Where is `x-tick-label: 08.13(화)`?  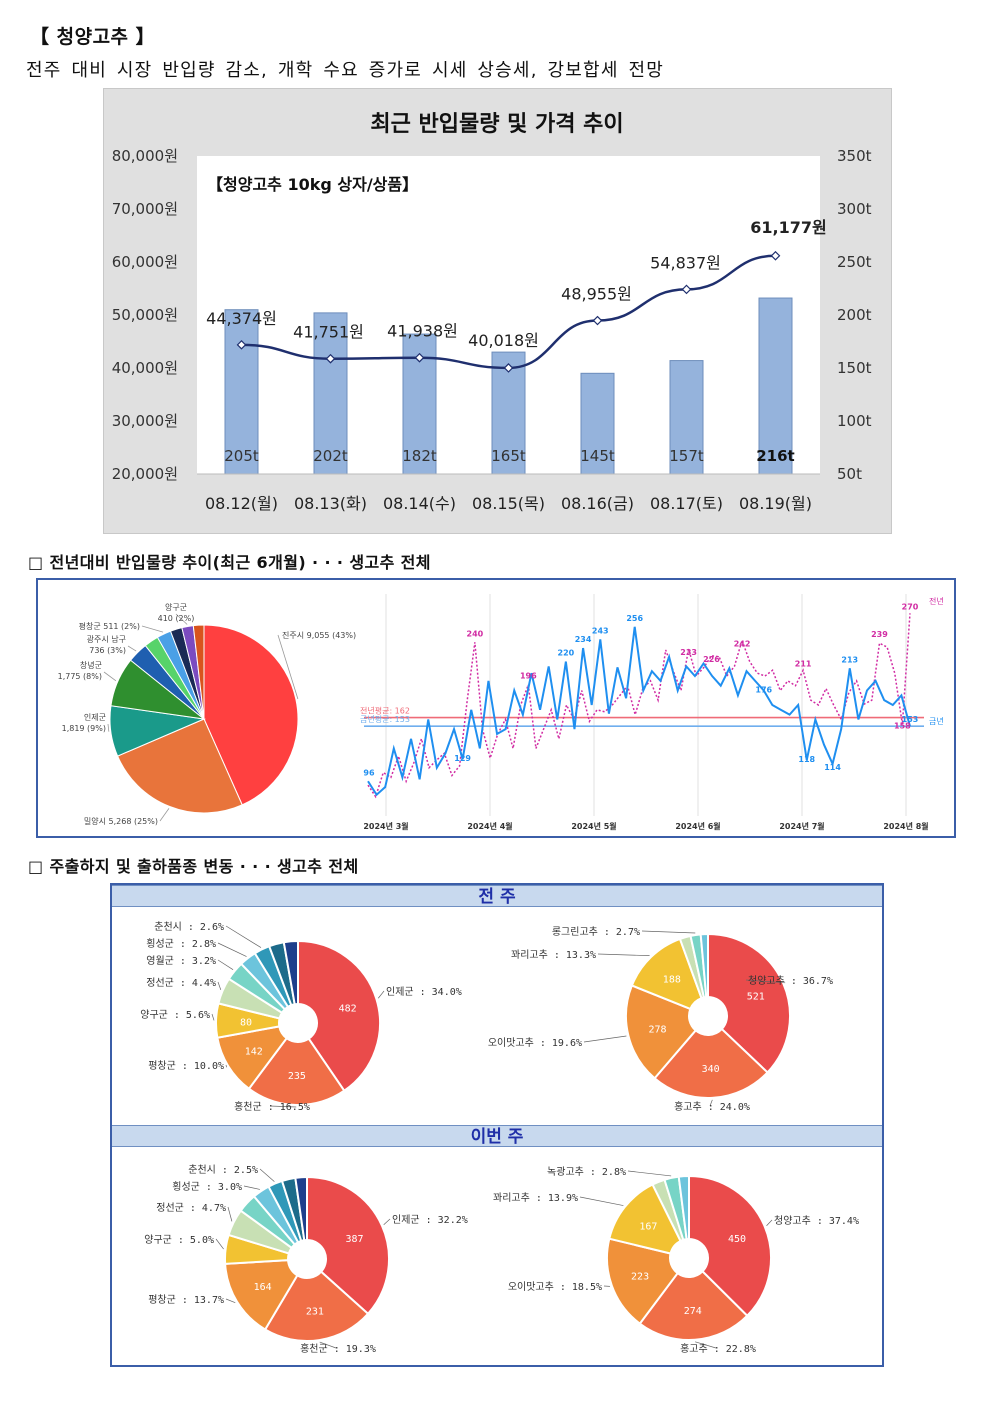 x-tick-label: 08.13(화) is located at coordinates (330, 503).